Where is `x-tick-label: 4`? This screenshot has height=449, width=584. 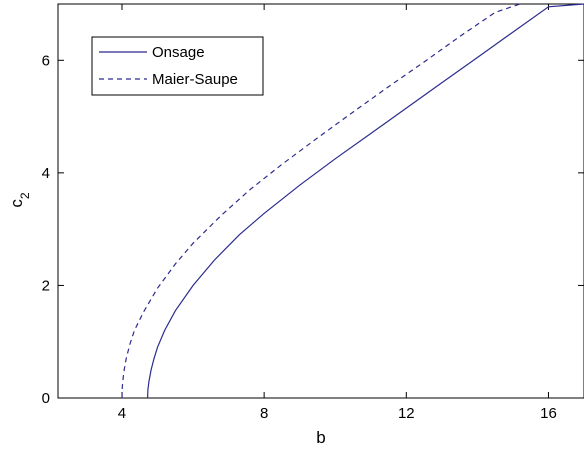 x-tick-label: 4 is located at coordinates (122, 413).